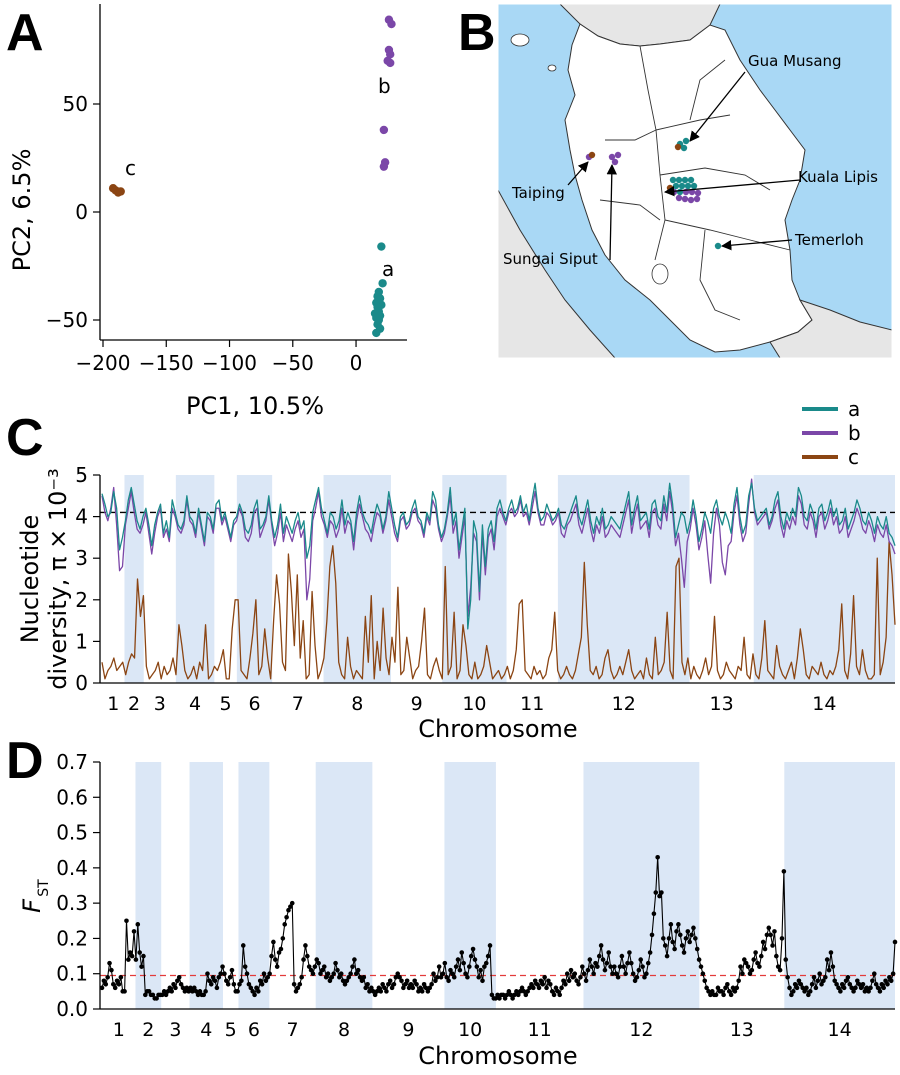 The image size is (900, 1075). I want to click on pca-point-a, so click(381, 246).